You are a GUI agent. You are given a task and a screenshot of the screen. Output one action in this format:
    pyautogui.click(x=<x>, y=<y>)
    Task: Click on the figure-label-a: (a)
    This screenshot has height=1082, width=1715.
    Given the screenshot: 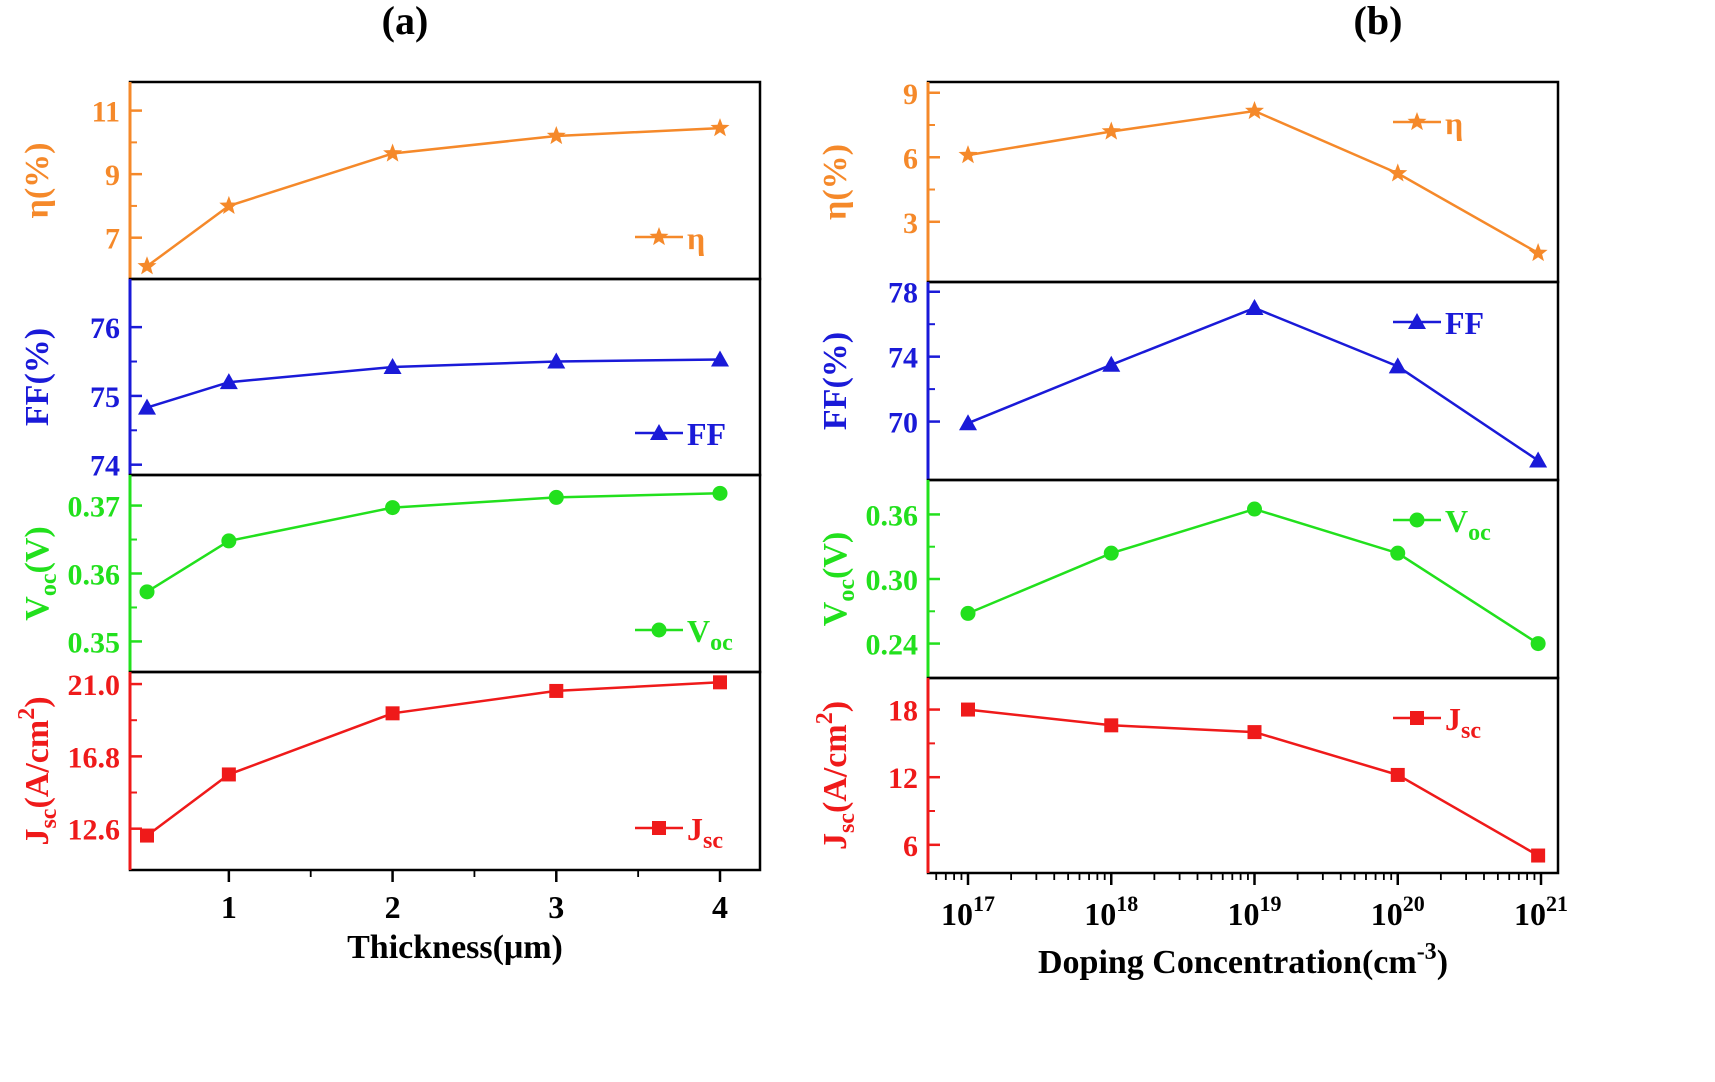 What is the action you would take?
    pyautogui.click(x=405, y=21)
    